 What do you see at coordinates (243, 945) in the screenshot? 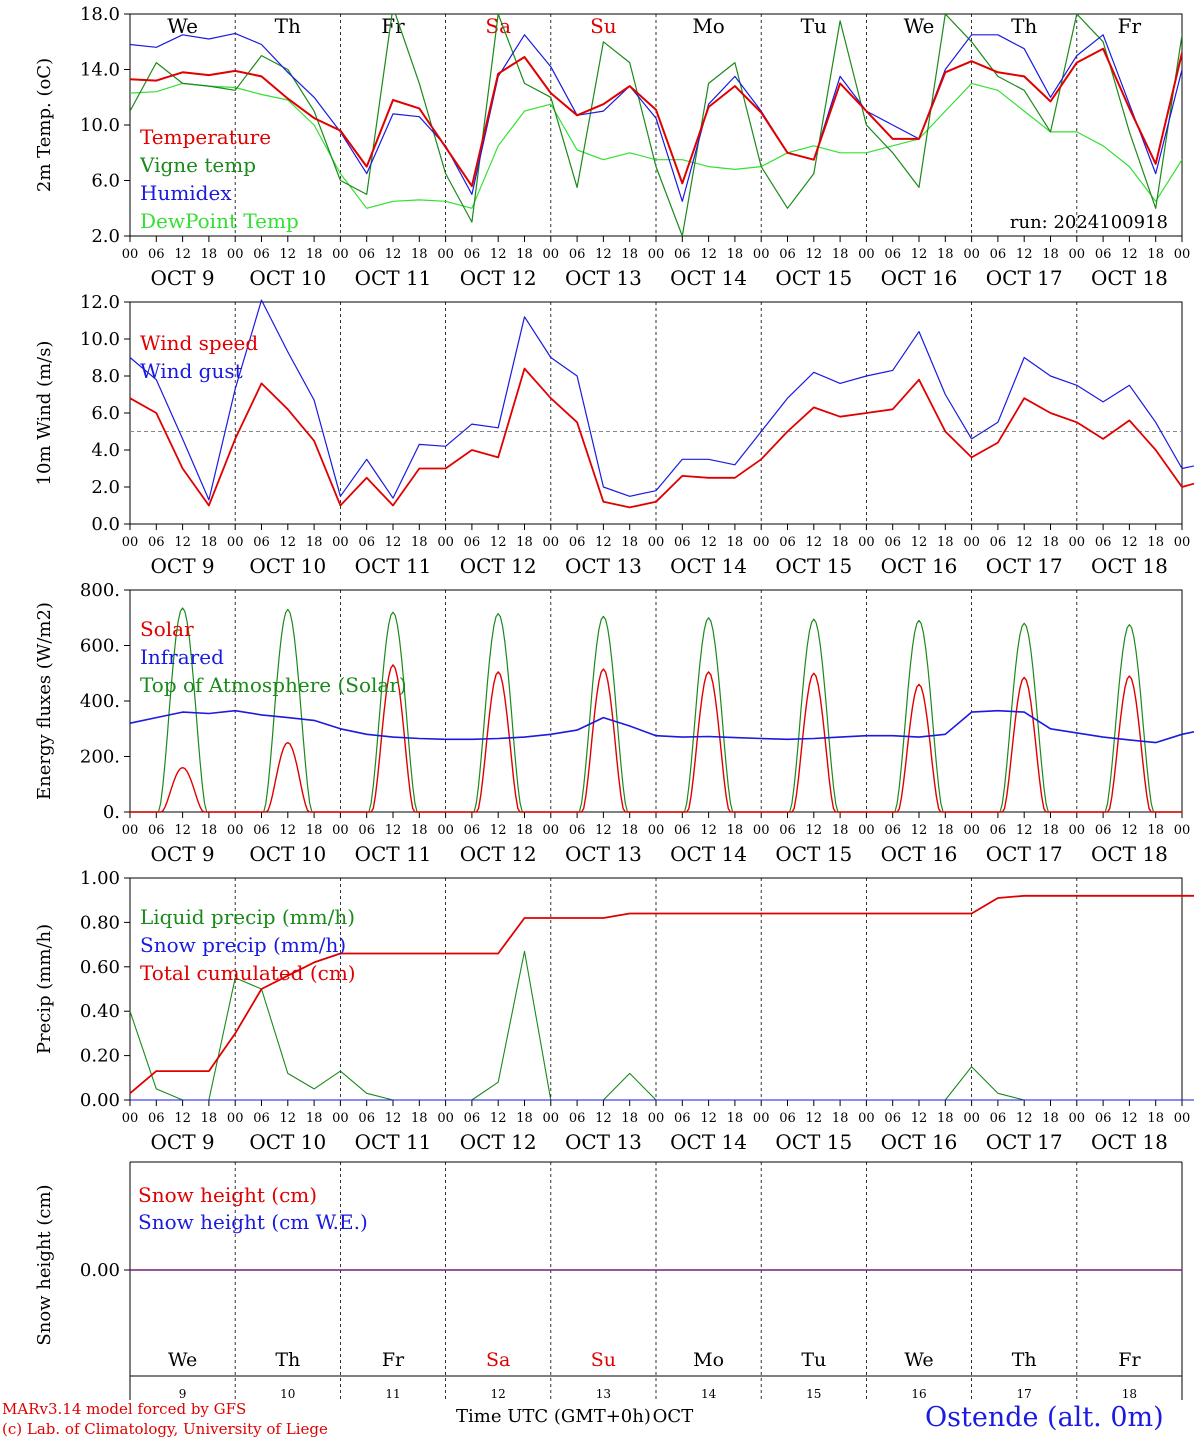
I see `legend-entry: Snow precip (mm/h)` at bounding box center [243, 945].